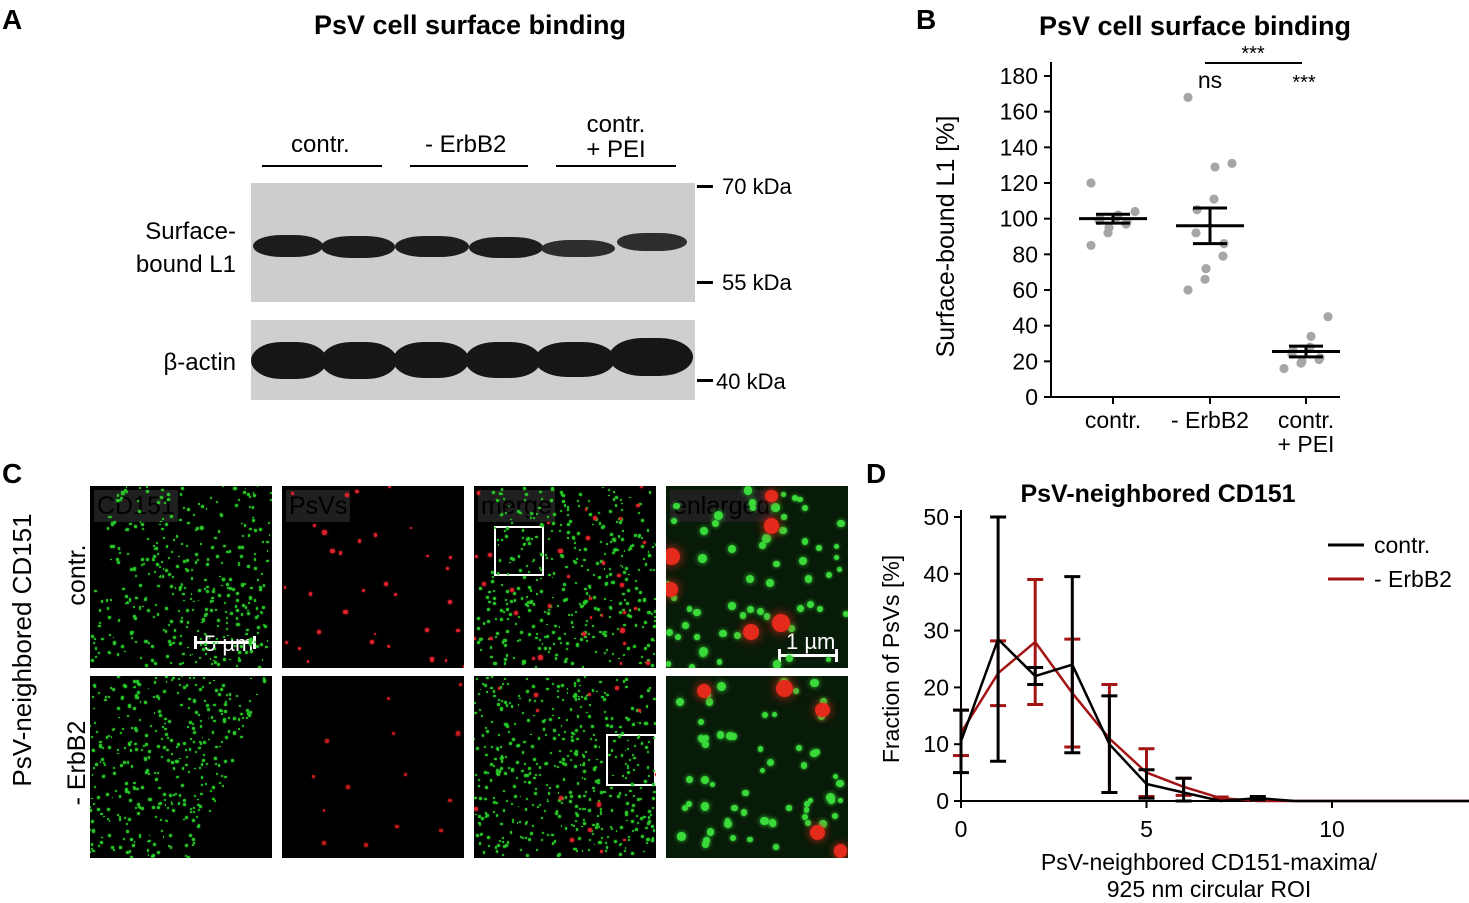 The width and height of the screenshot is (1469, 903). I want to click on marker-label-55: 55 kDa, so click(757, 282).